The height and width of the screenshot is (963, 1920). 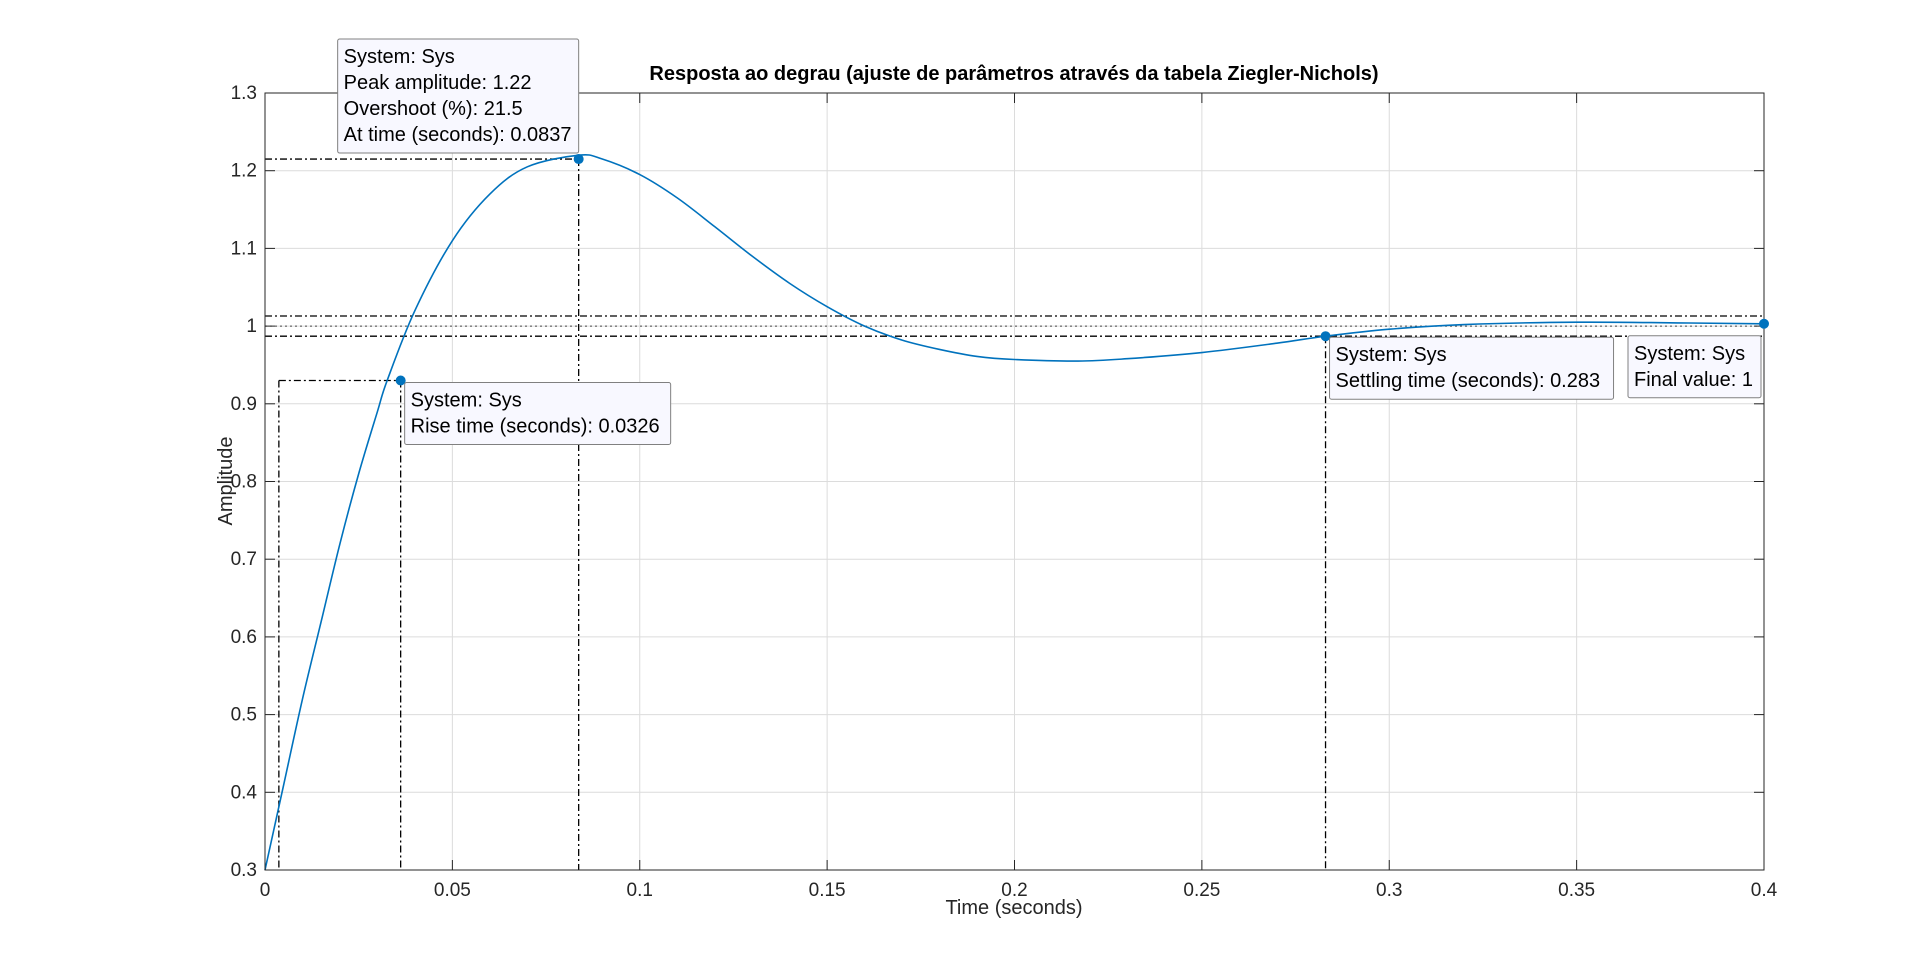 I want to click on y-tick-label: 1.3, so click(x=244, y=93).